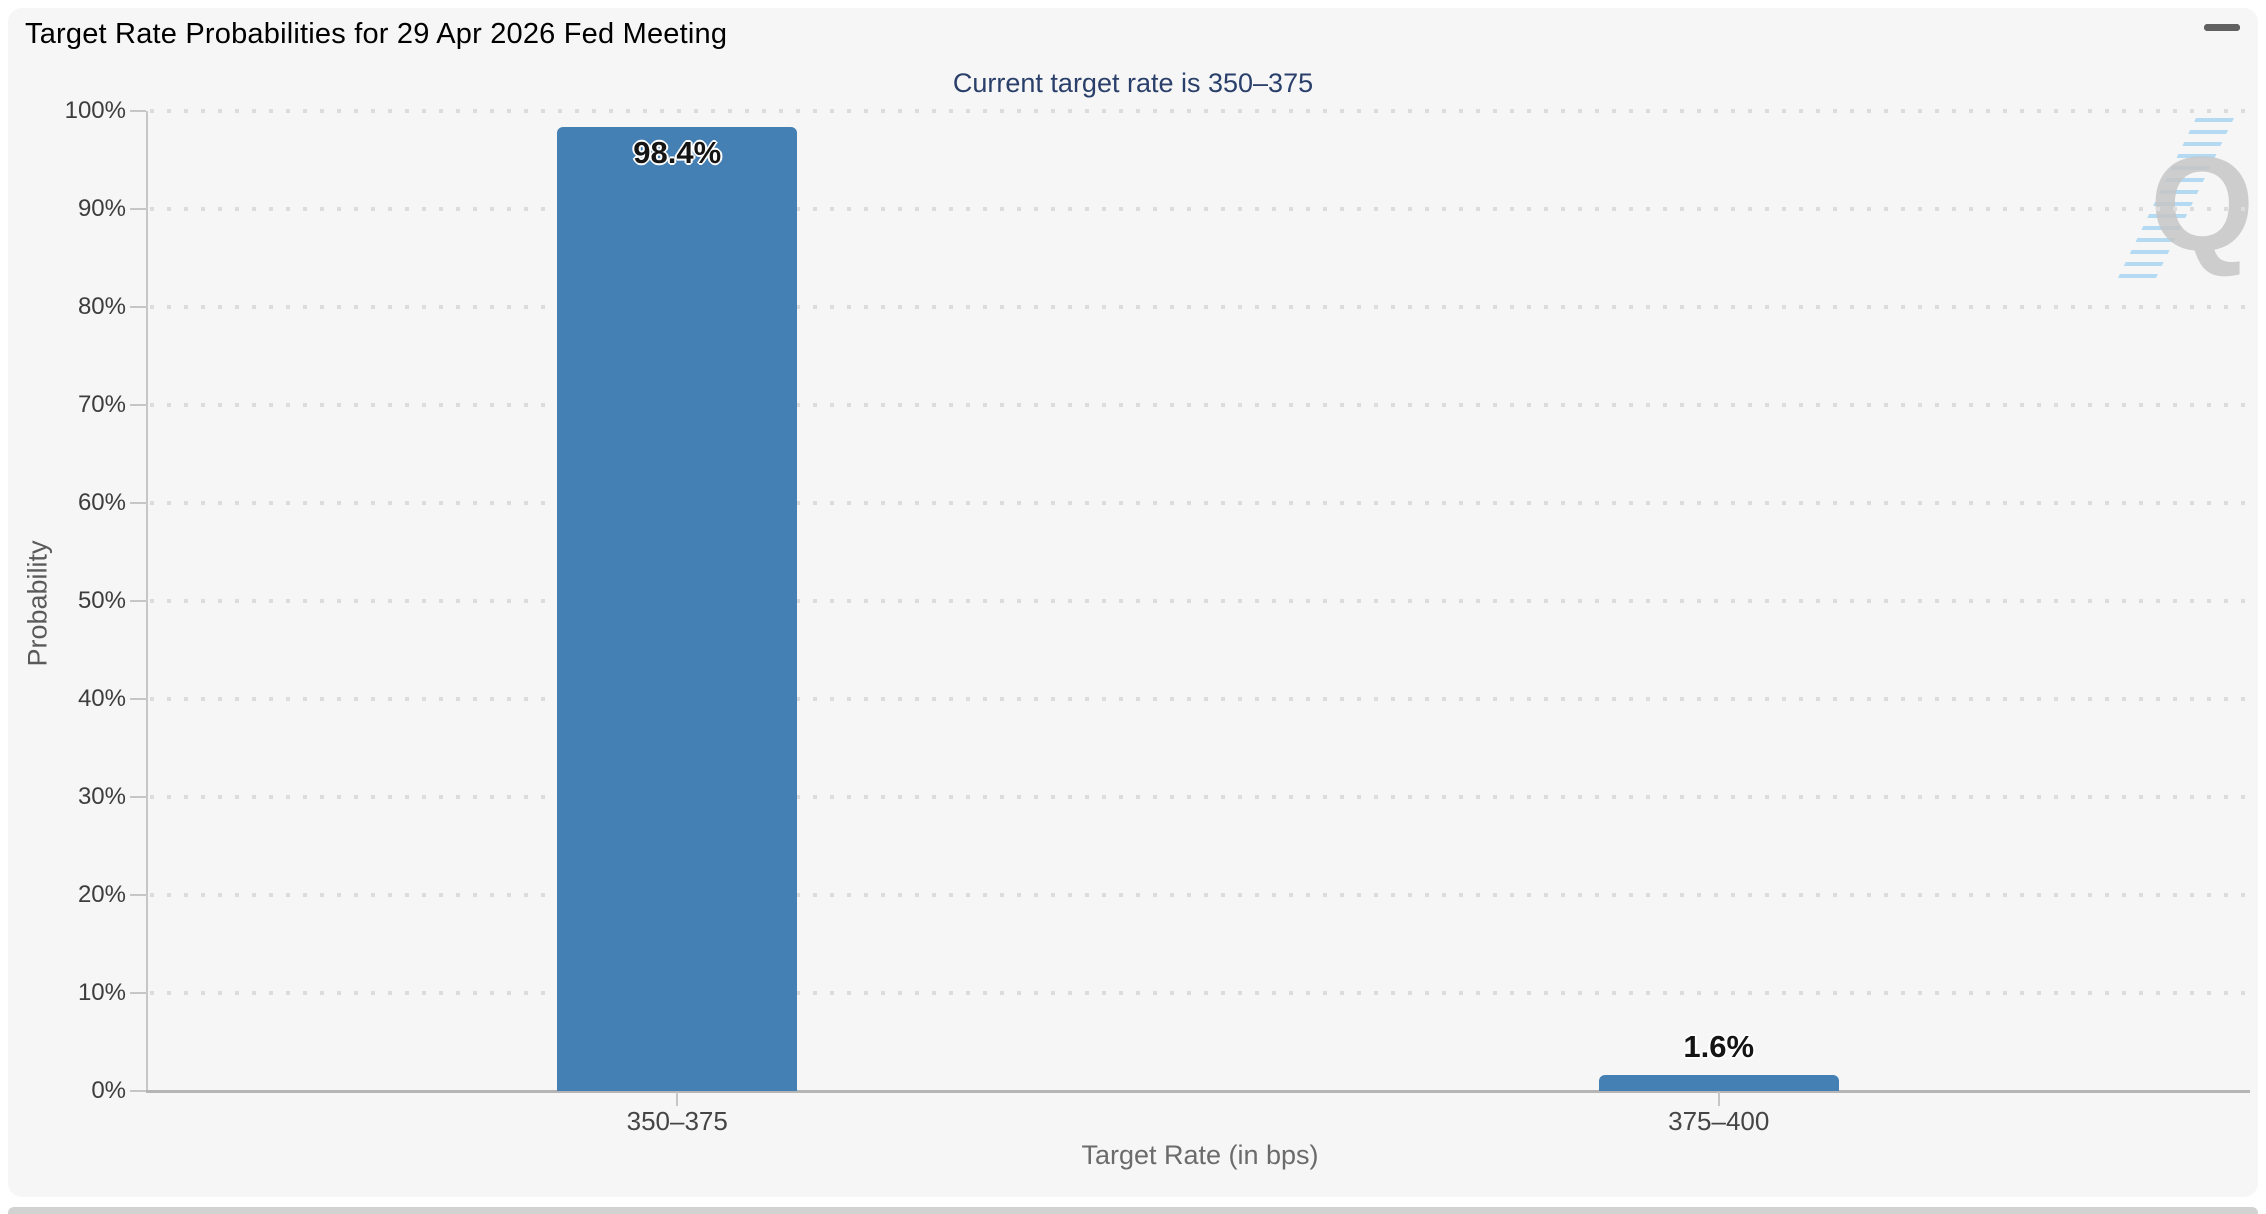  I want to click on chart-subtitle: Current target rate is 350–375, so click(1133, 83).